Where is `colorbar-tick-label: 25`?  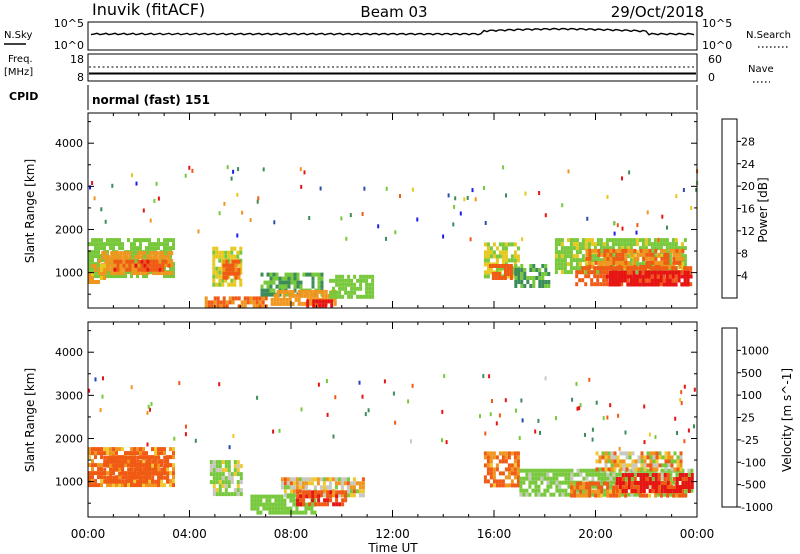
colorbar-tick-label: 25 is located at coordinates (748, 418).